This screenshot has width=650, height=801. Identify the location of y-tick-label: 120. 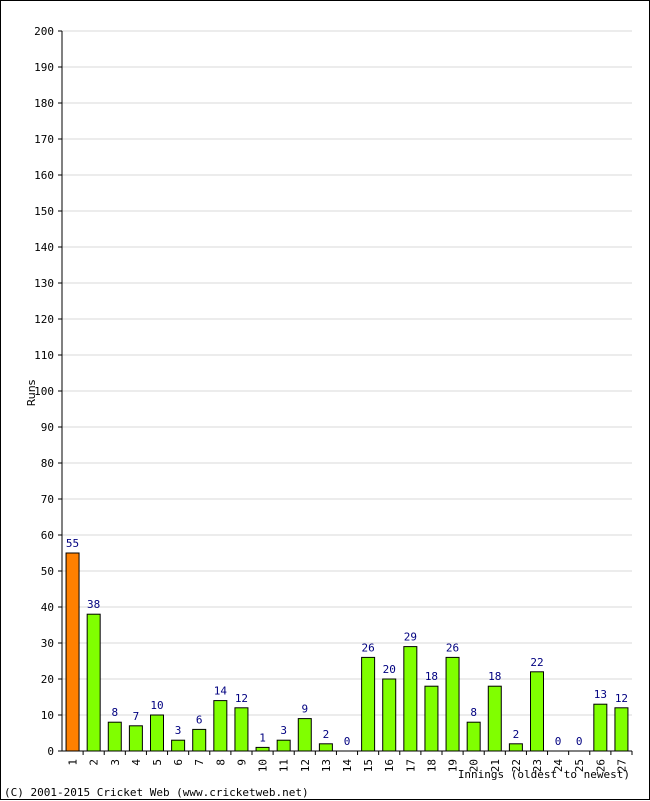
(44, 319).